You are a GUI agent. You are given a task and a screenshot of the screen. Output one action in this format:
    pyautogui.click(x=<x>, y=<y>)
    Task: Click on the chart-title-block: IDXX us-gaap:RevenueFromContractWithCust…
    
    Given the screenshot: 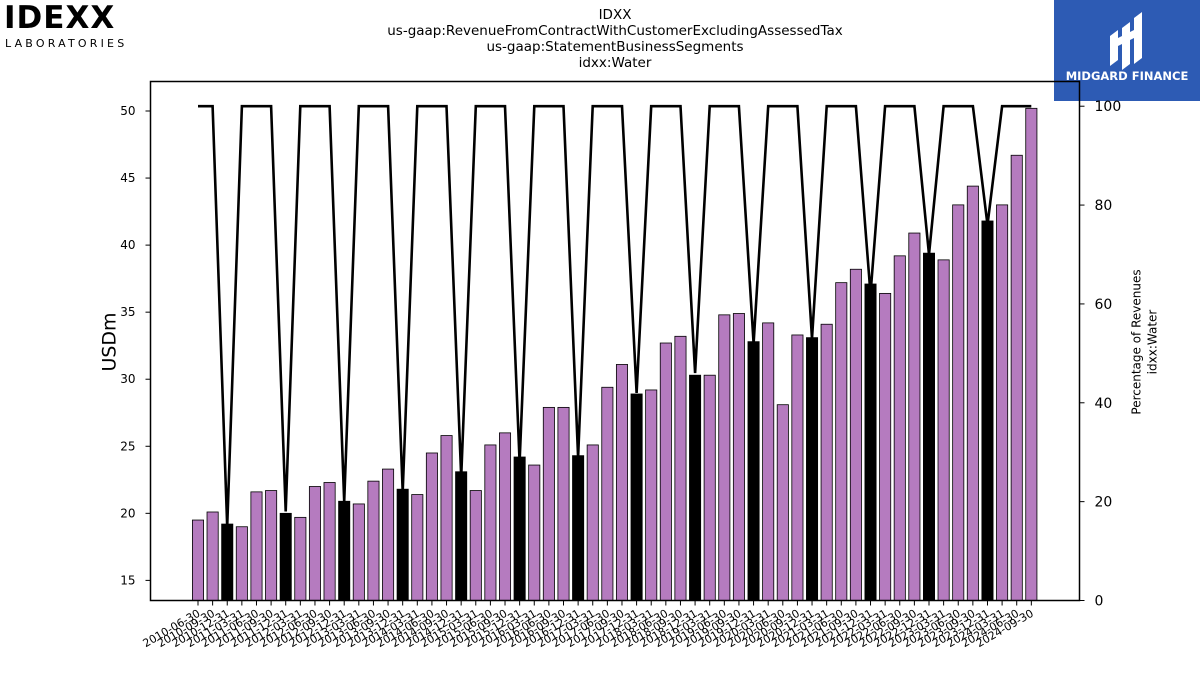 What is the action you would take?
    pyautogui.click(x=615, y=39)
    